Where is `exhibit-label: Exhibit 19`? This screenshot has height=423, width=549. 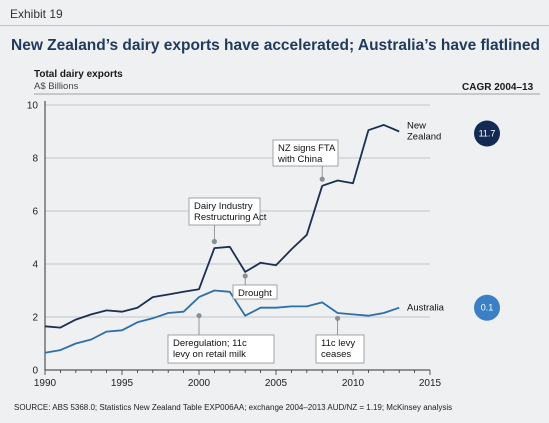
exhibit-label: Exhibit 19 is located at coordinates (36, 14).